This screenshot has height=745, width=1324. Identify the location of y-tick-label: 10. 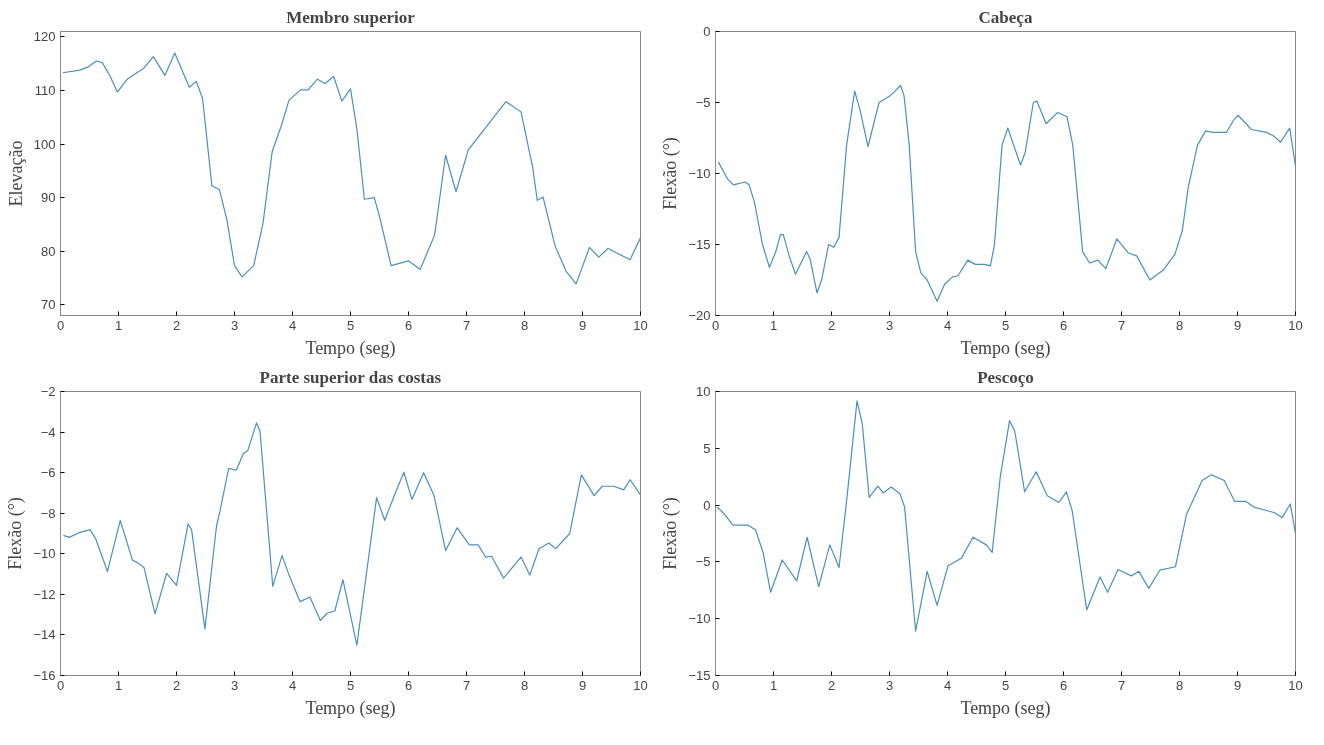
(703, 391).